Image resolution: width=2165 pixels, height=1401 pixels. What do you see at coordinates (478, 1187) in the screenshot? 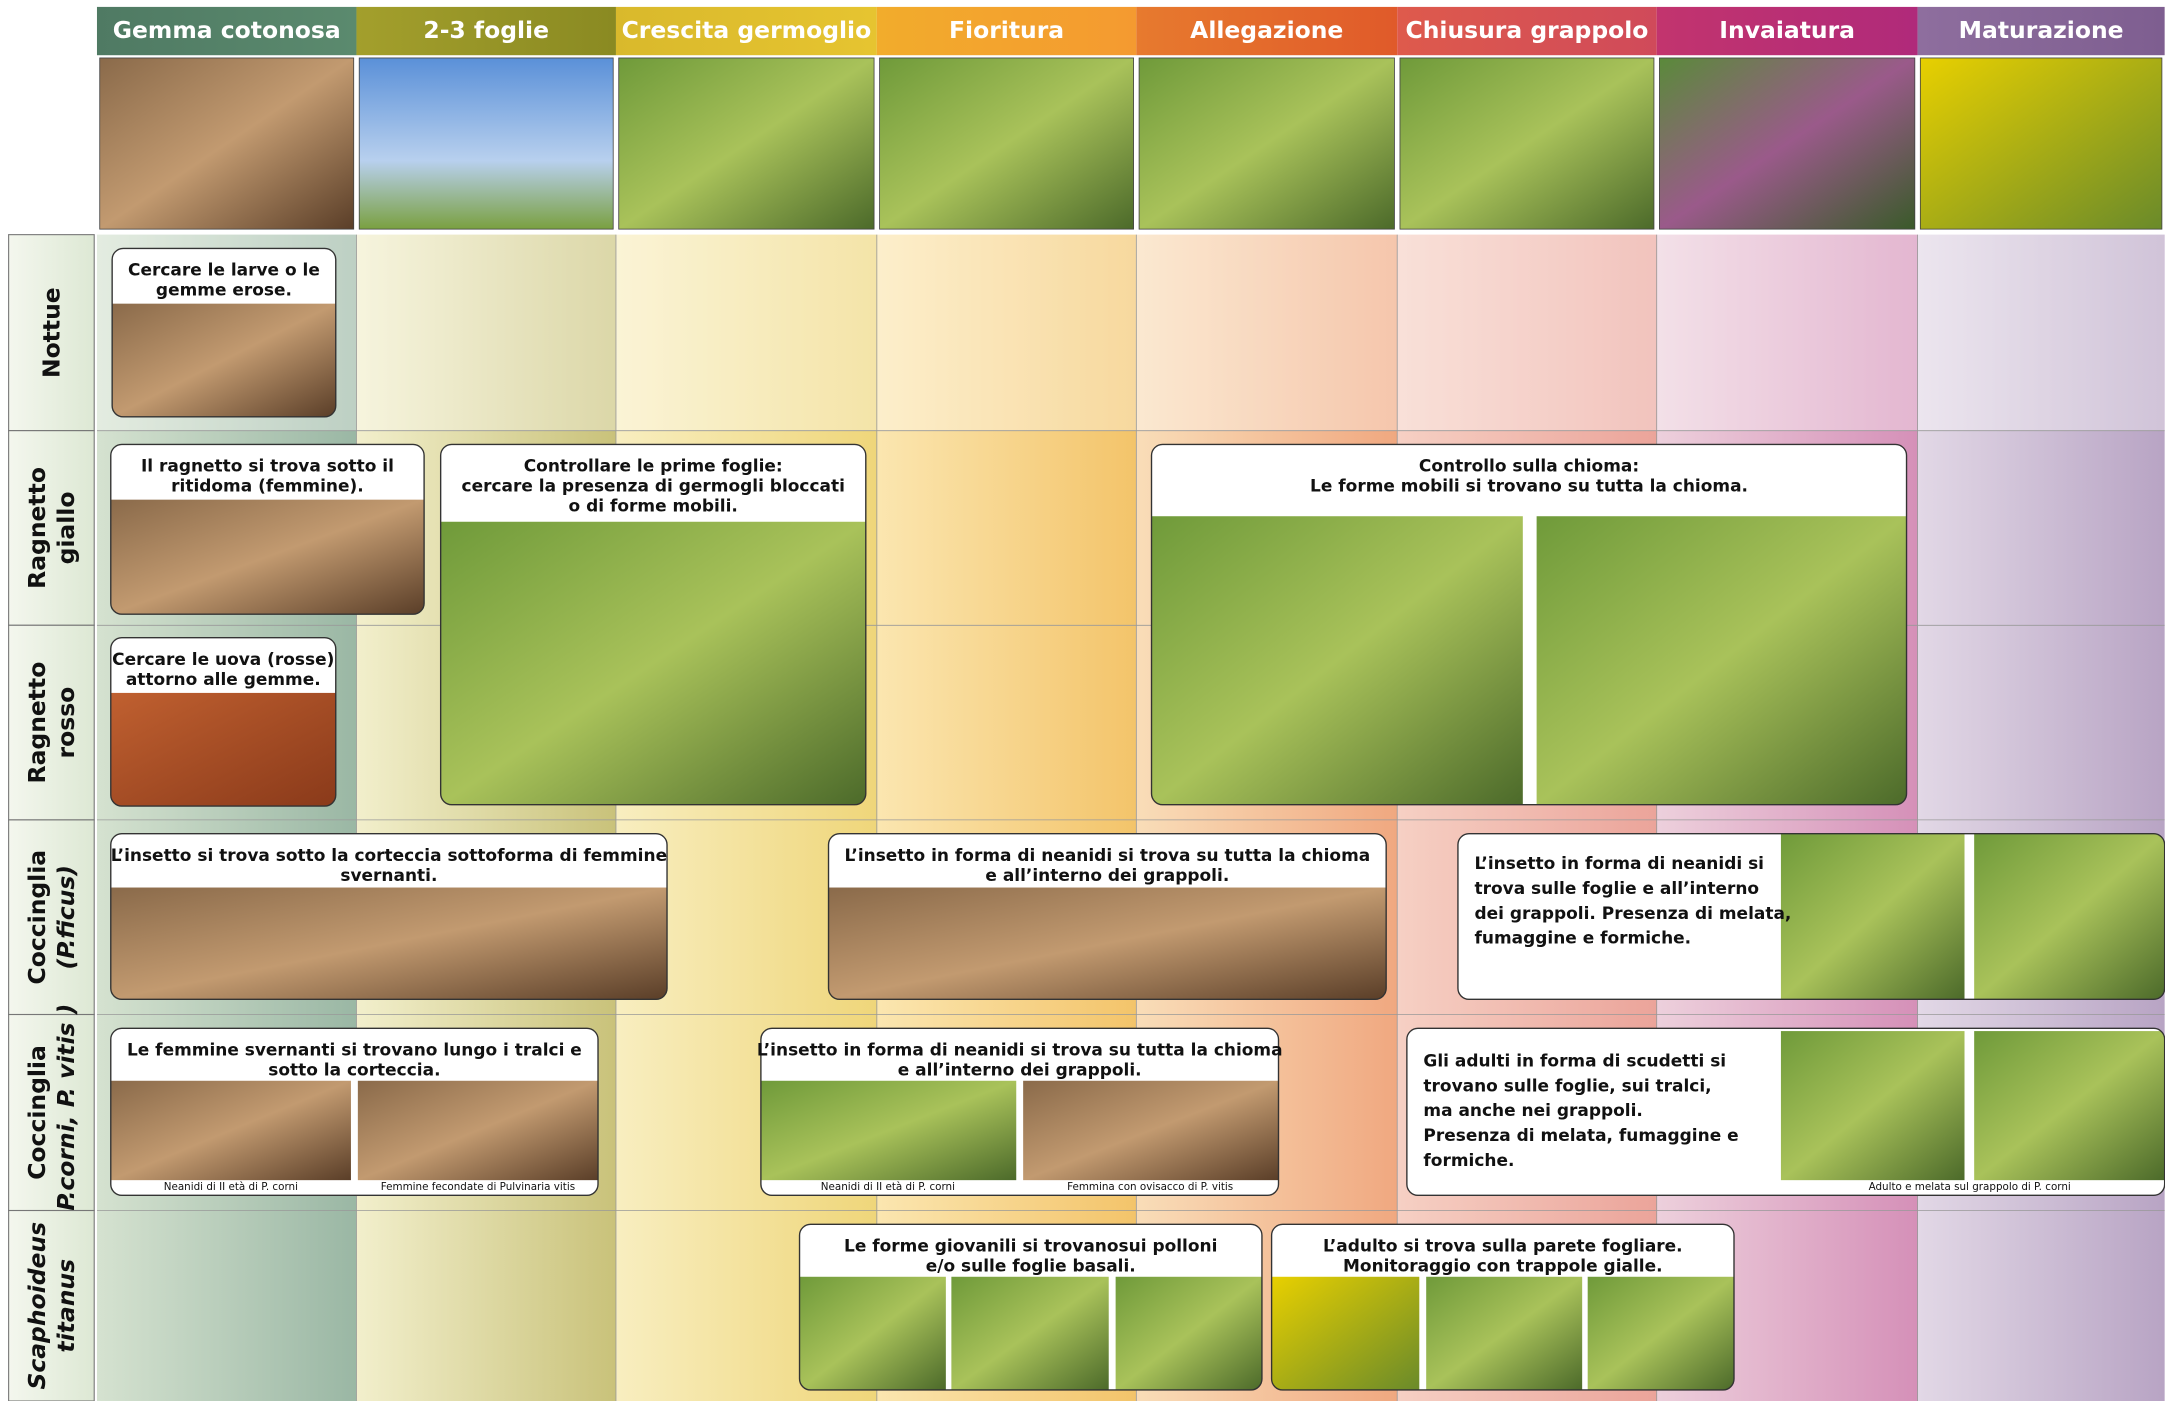
I see `photo-caption: Femmine fecondate di Pulvinaria vitis` at bounding box center [478, 1187].